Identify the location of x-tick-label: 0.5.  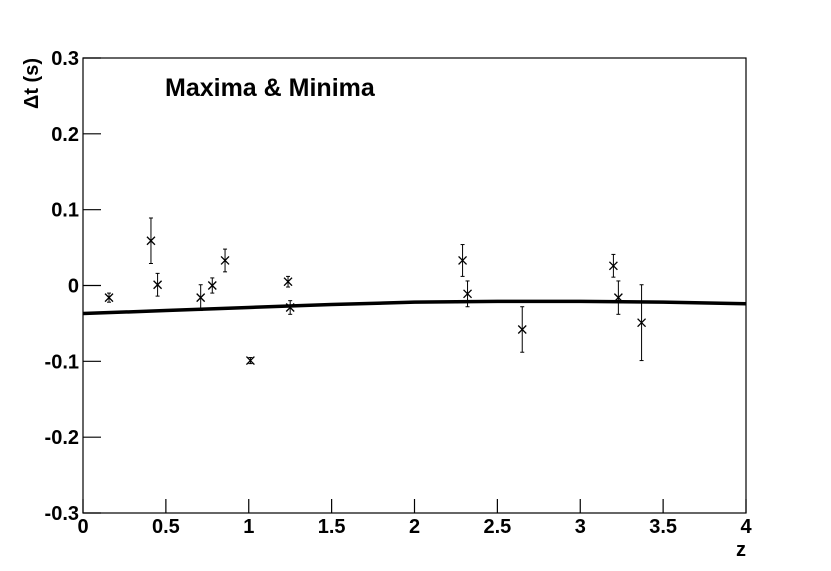
(166, 527).